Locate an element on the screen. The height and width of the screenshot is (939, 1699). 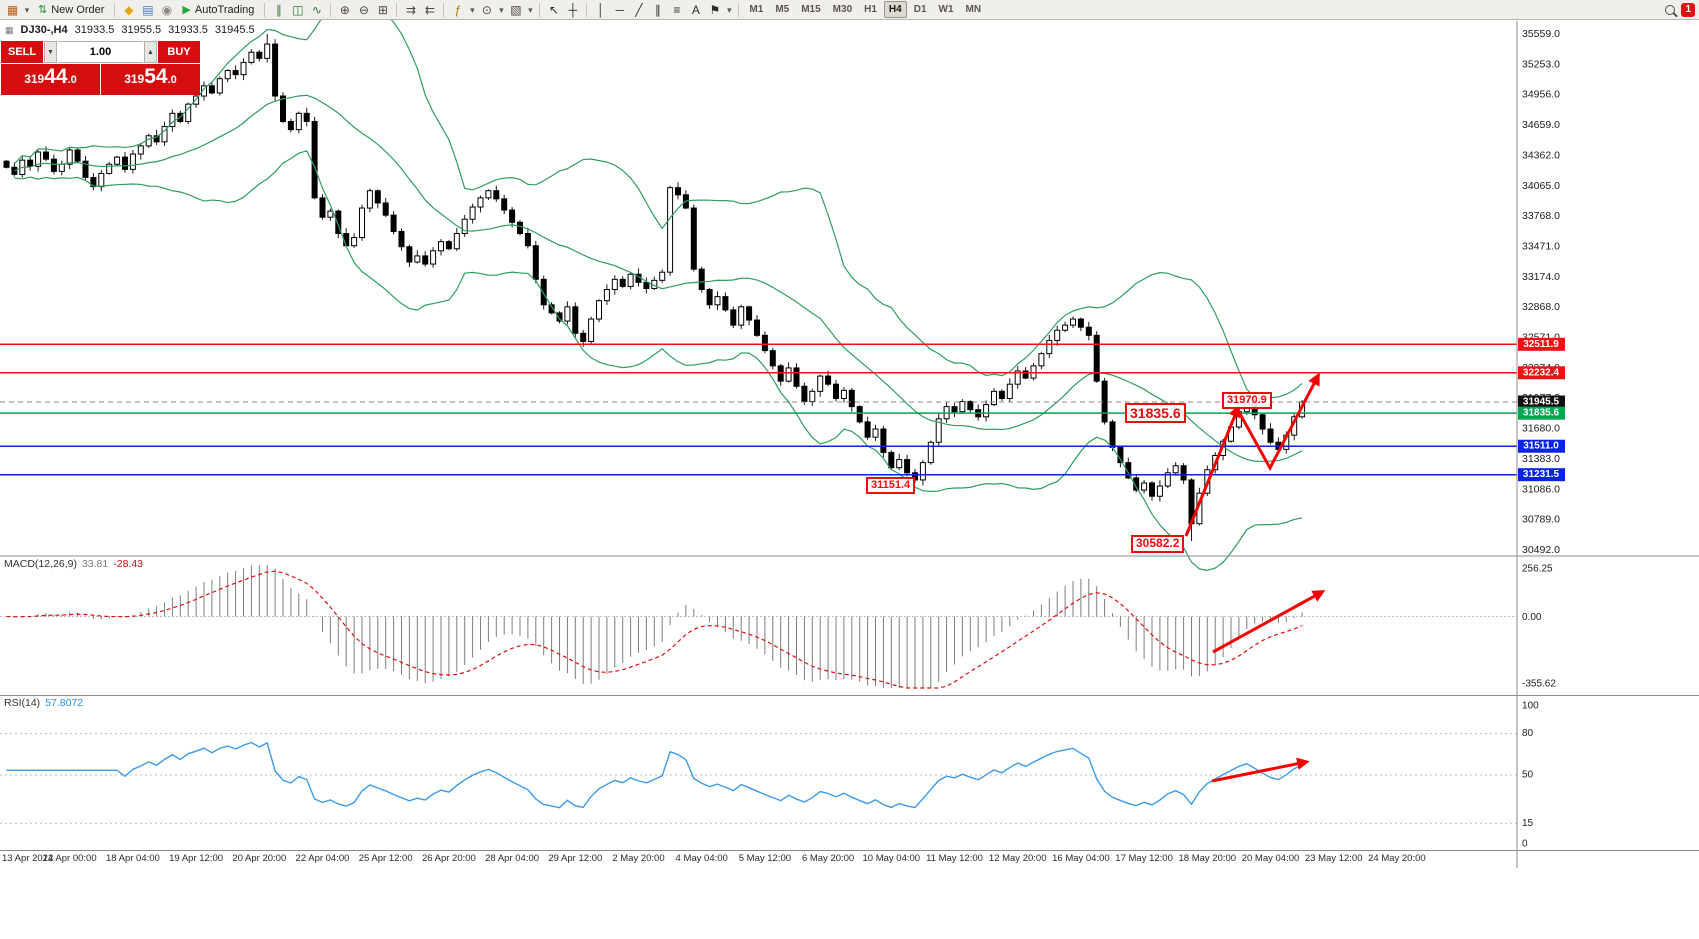
crosshair-icon: ┼ is located at coordinates (573, 9).